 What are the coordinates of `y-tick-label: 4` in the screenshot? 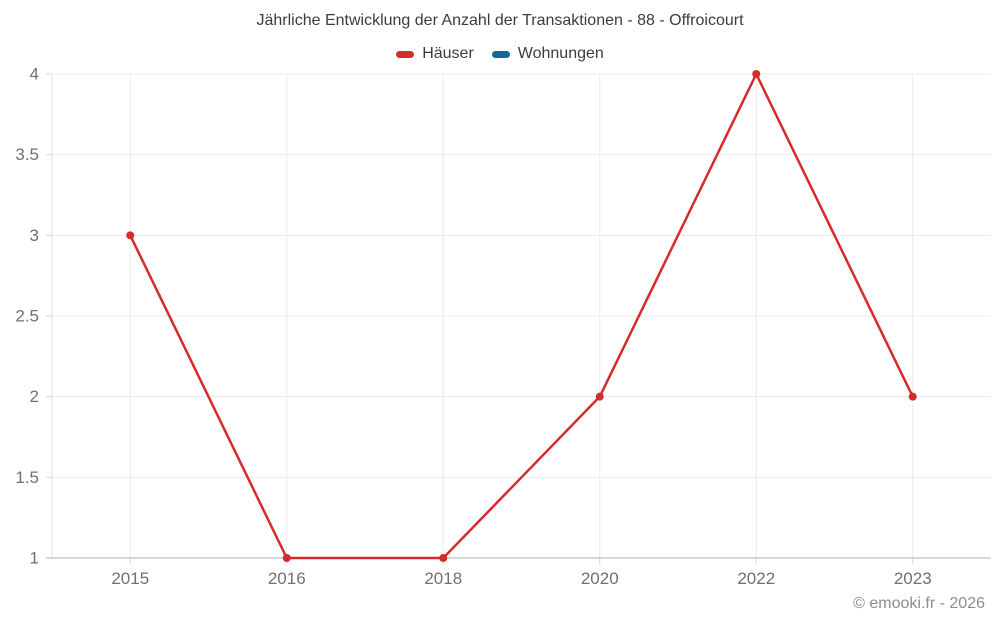 It's located at (34, 74).